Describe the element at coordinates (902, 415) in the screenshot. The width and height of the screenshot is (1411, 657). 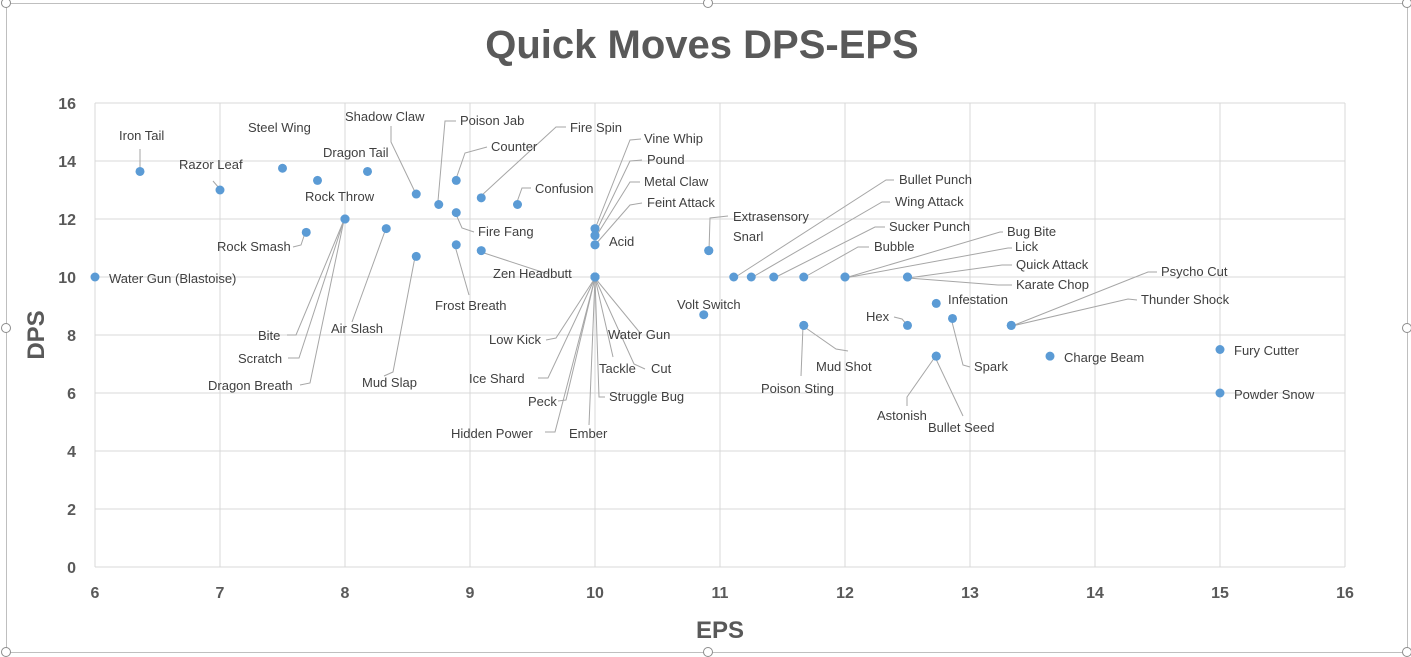
I see `data-label-astonish: Astonish` at that location.